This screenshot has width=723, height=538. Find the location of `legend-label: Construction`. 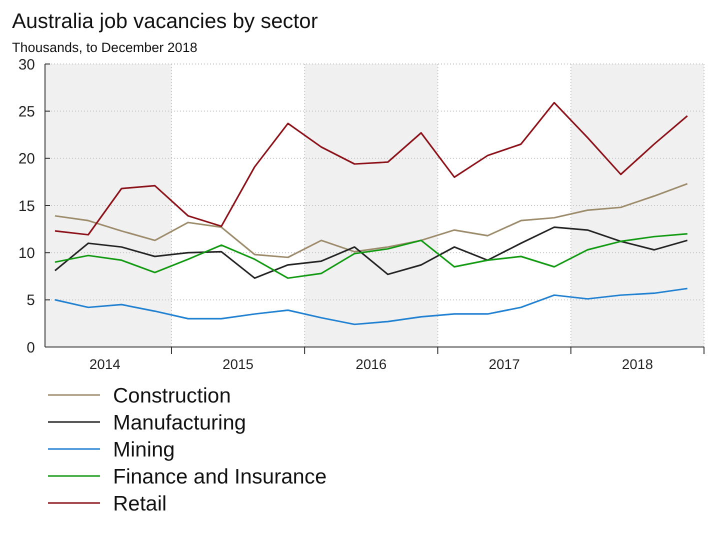

legend-label: Construction is located at coordinates (172, 396).